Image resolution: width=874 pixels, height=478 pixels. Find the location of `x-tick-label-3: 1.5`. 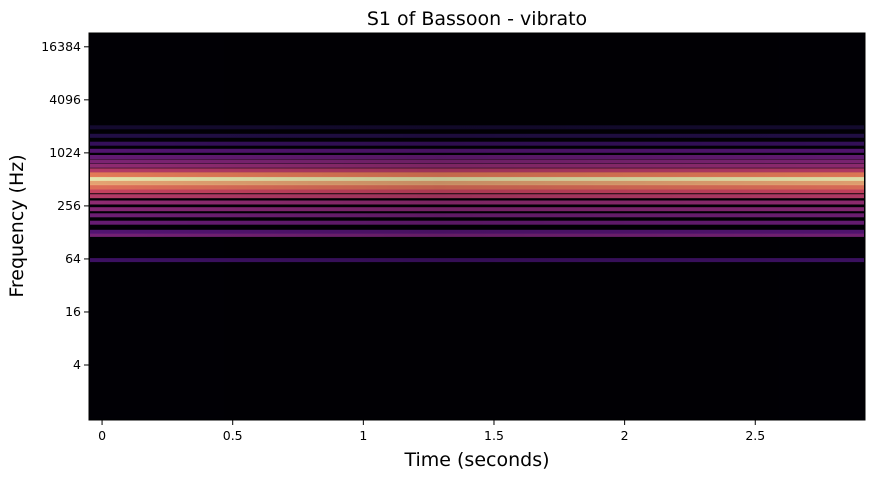

x-tick-label-3: 1.5 is located at coordinates (494, 435).